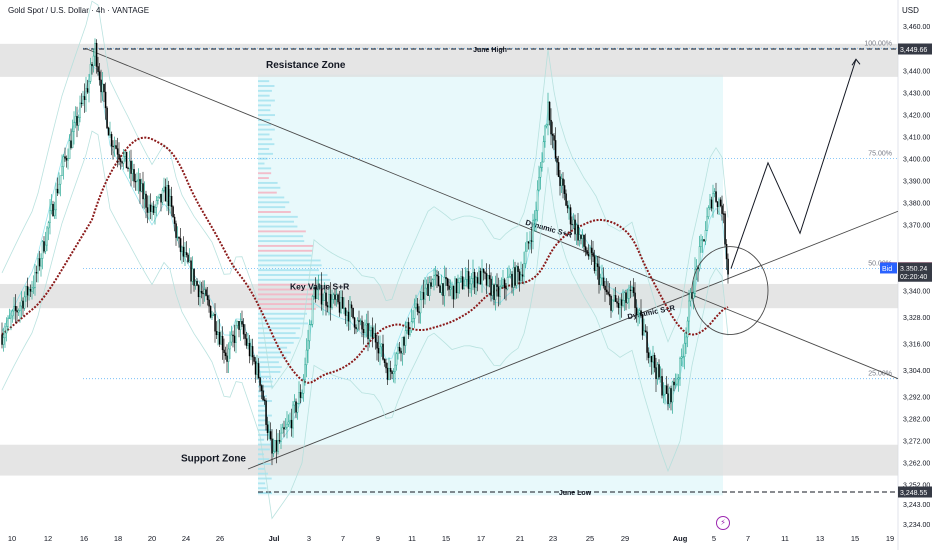  I want to click on y-tick-label: 3,420.00, so click(916, 115).